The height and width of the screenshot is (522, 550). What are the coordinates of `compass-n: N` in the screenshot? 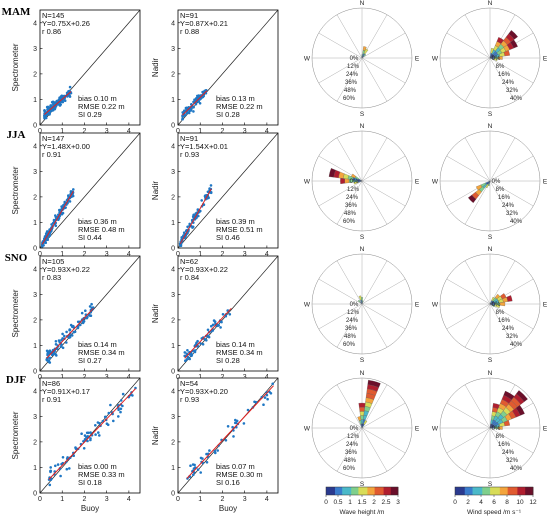 It's located at (490, 249).